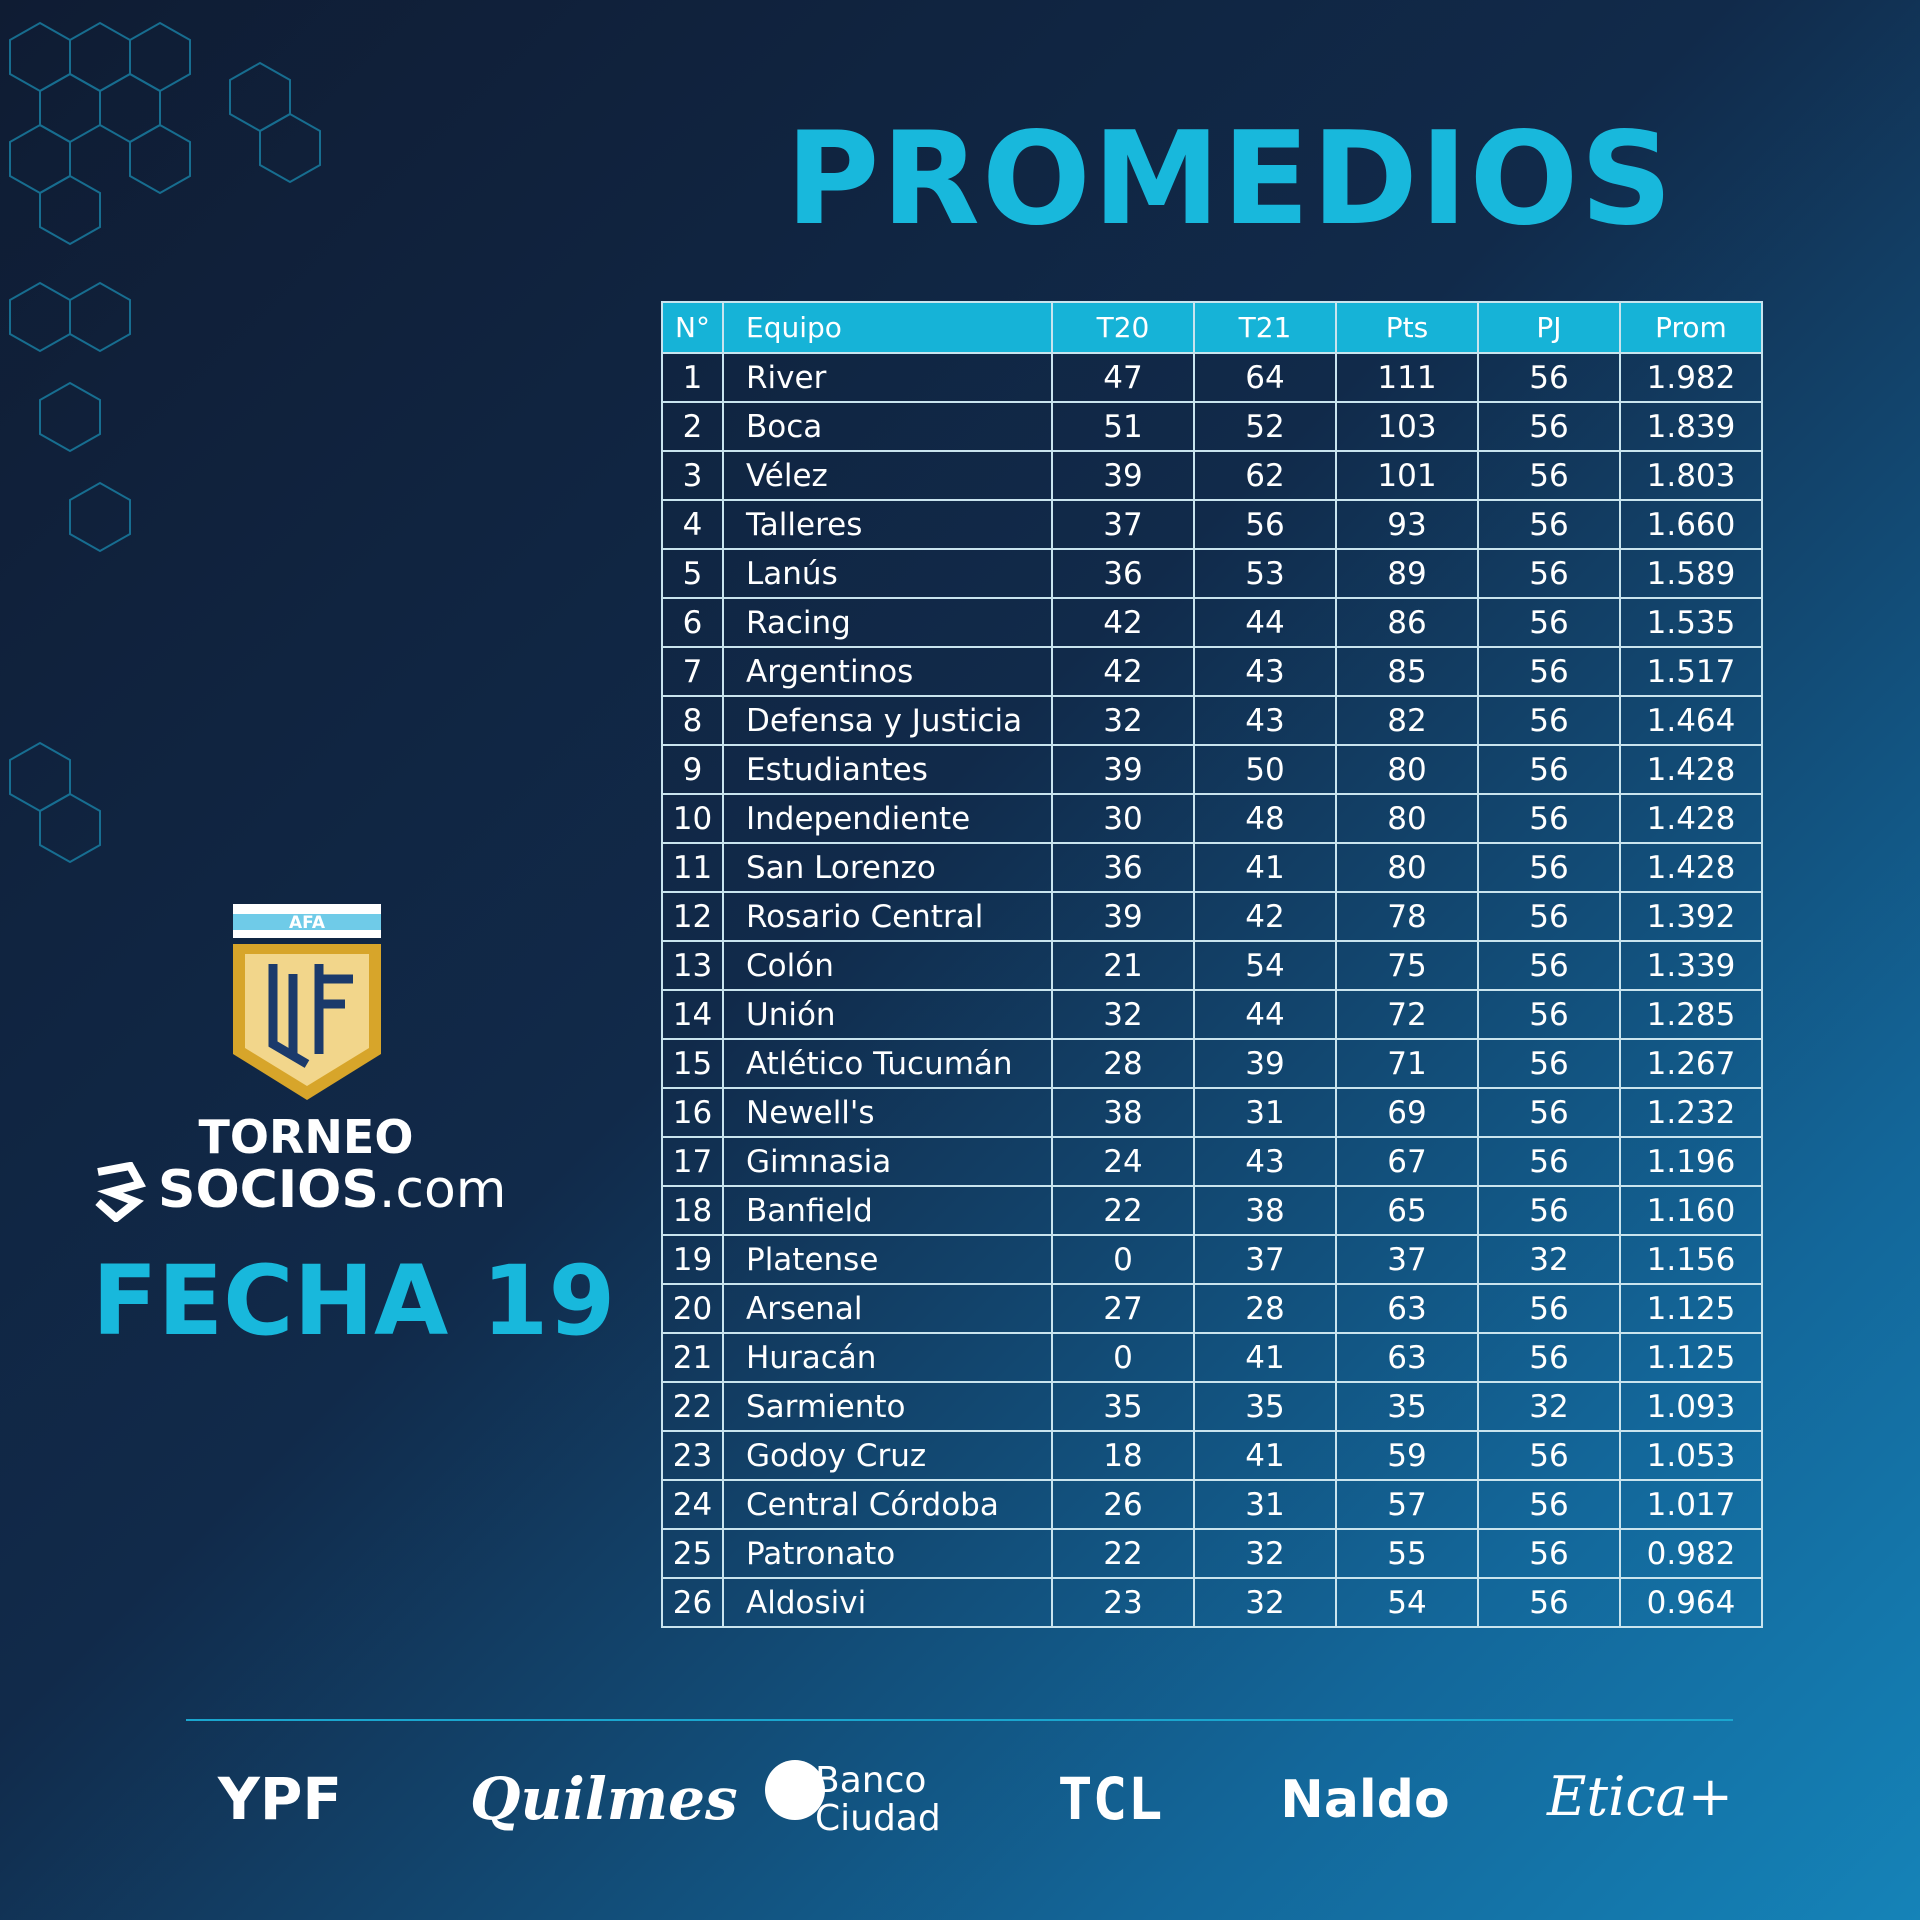 This screenshot has width=1920, height=1920. I want to click on table-cell: 1.125, so click(1691, 1308).